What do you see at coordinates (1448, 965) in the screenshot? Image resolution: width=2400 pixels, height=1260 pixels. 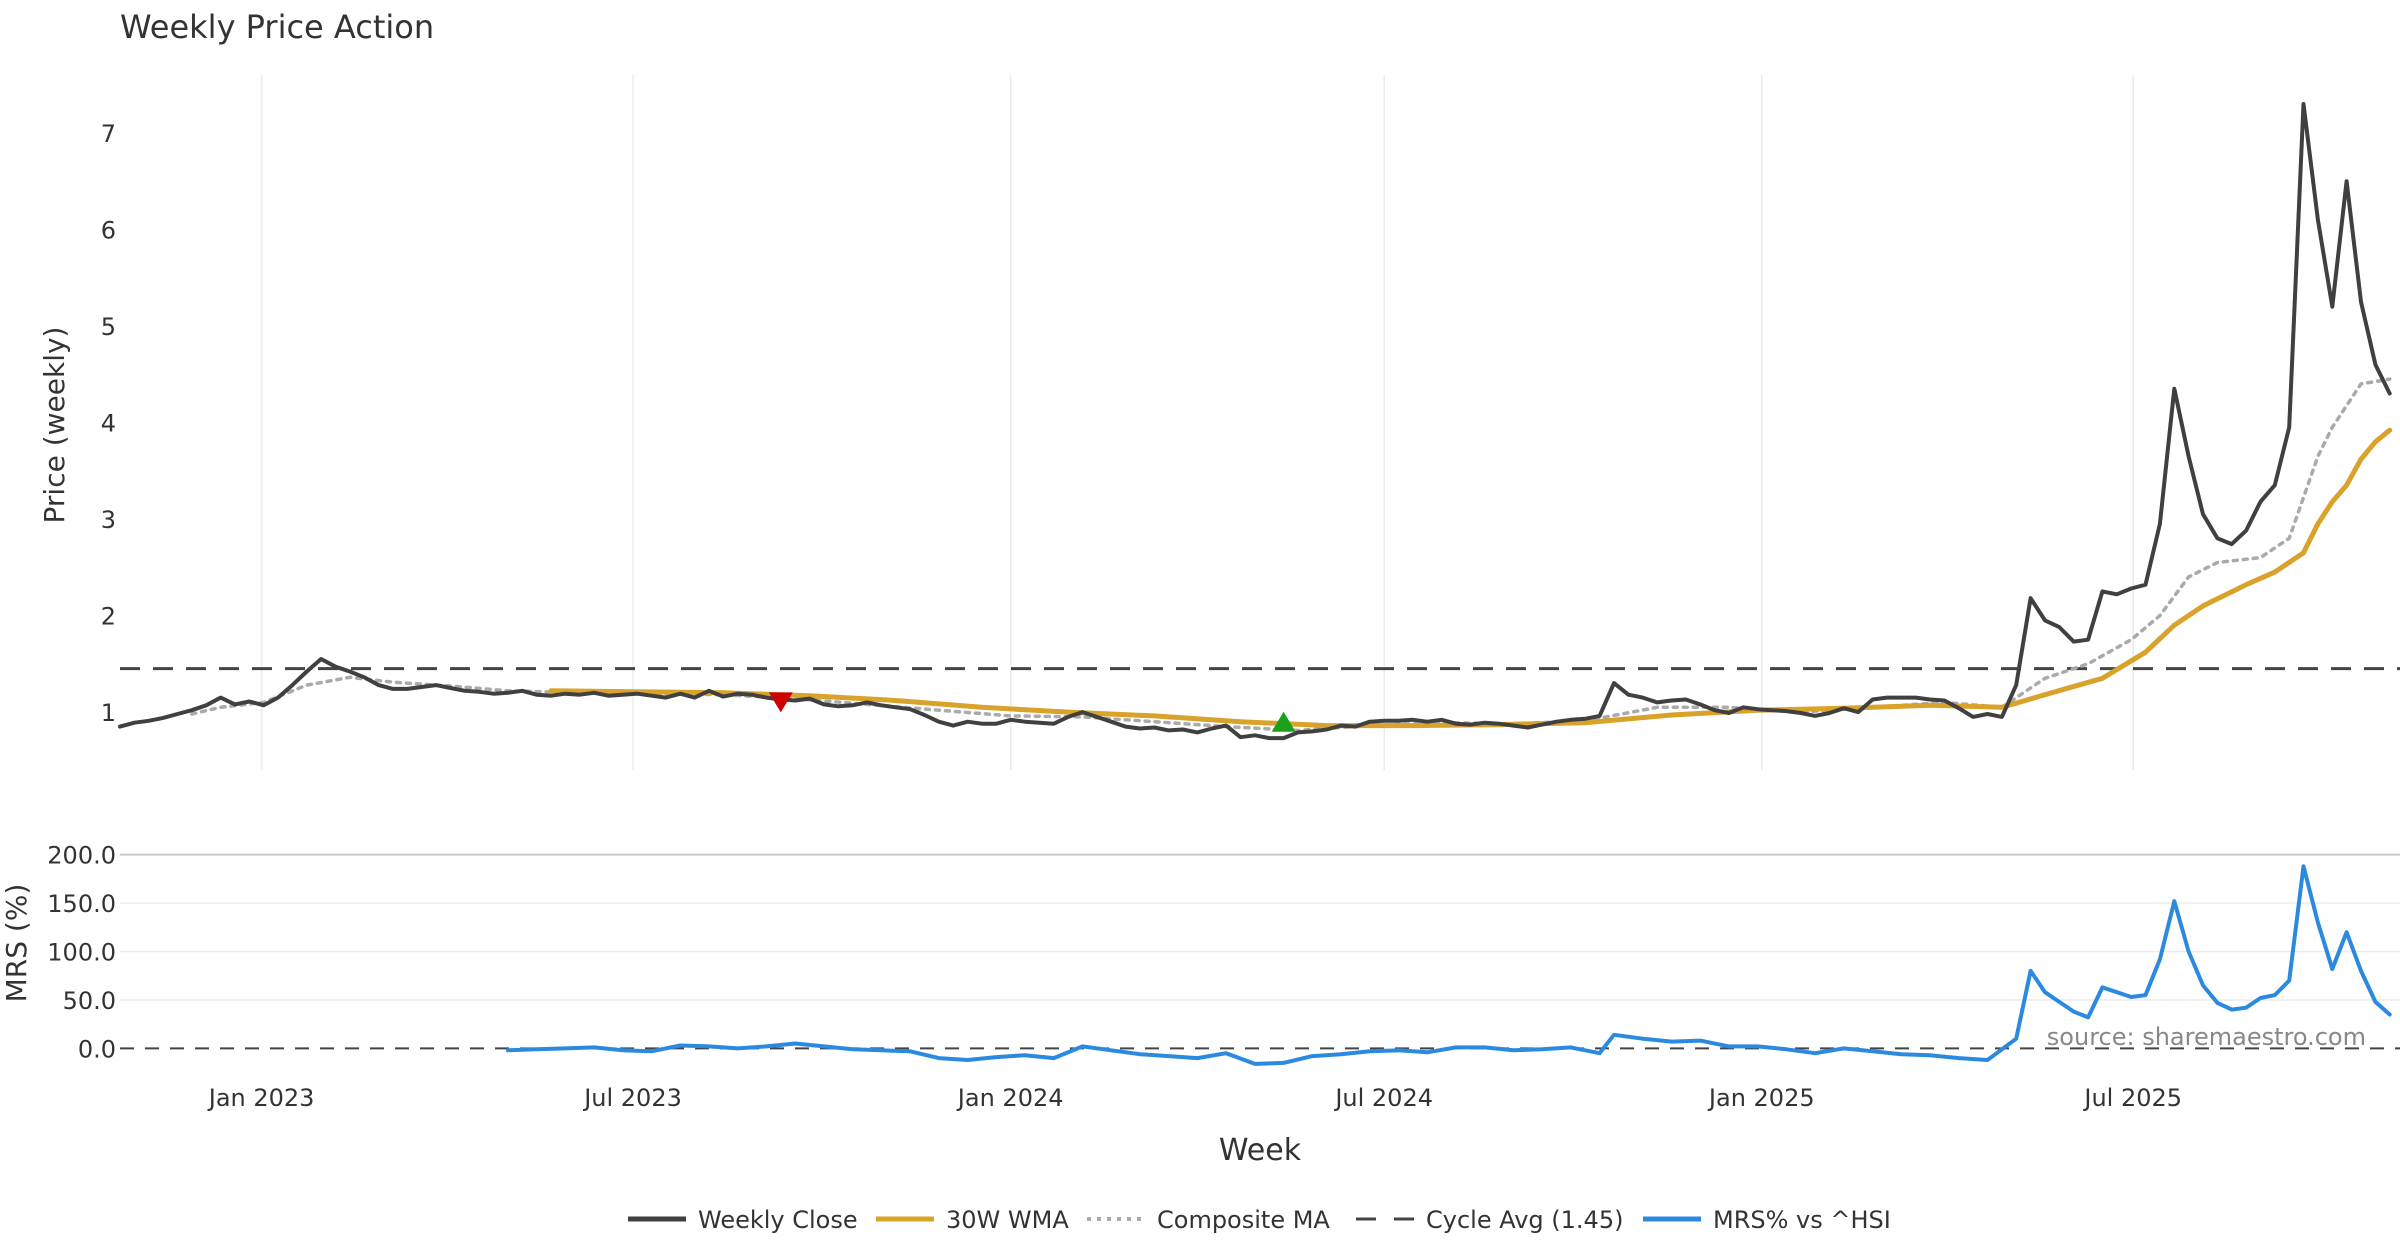 I see `mrs-line` at bounding box center [1448, 965].